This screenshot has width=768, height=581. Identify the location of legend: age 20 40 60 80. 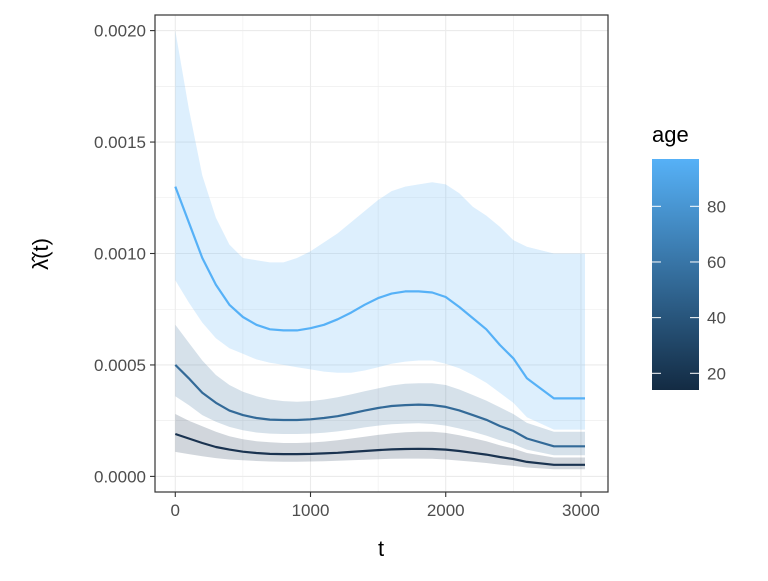
(689, 256).